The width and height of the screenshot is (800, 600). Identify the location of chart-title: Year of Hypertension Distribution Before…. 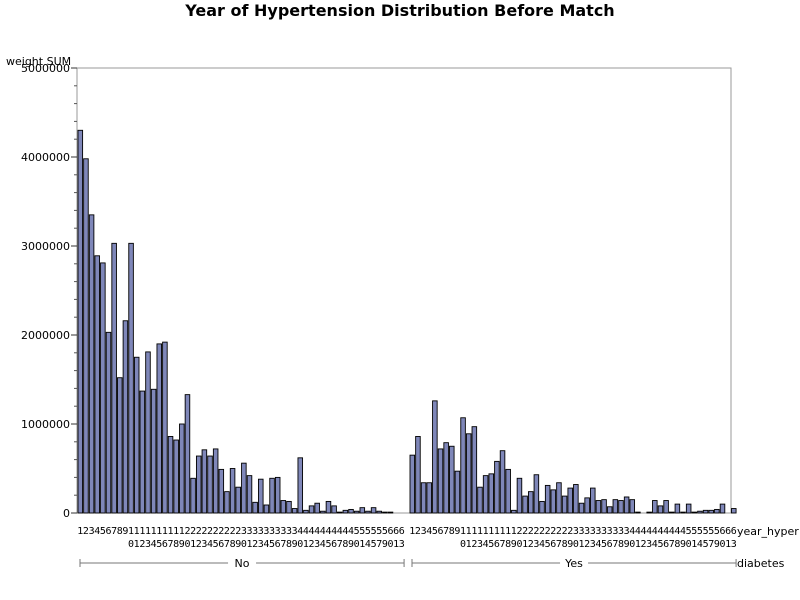
(399, 10).